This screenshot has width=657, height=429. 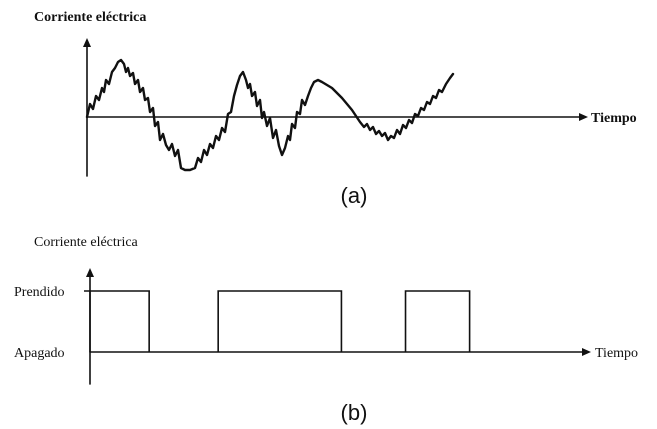 What do you see at coordinates (270, 115) in the screenshot?
I see `analog-signal-wave` at bounding box center [270, 115].